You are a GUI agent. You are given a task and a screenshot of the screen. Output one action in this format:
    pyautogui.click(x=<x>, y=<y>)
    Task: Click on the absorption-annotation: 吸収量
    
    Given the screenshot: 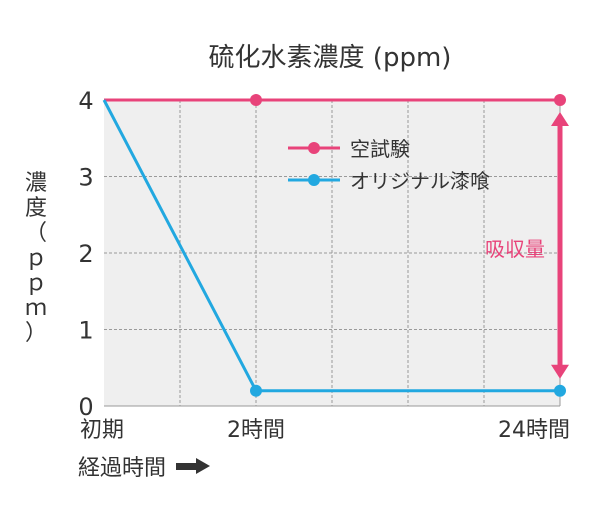 What is the action you would take?
    pyautogui.click(x=527, y=245)
    